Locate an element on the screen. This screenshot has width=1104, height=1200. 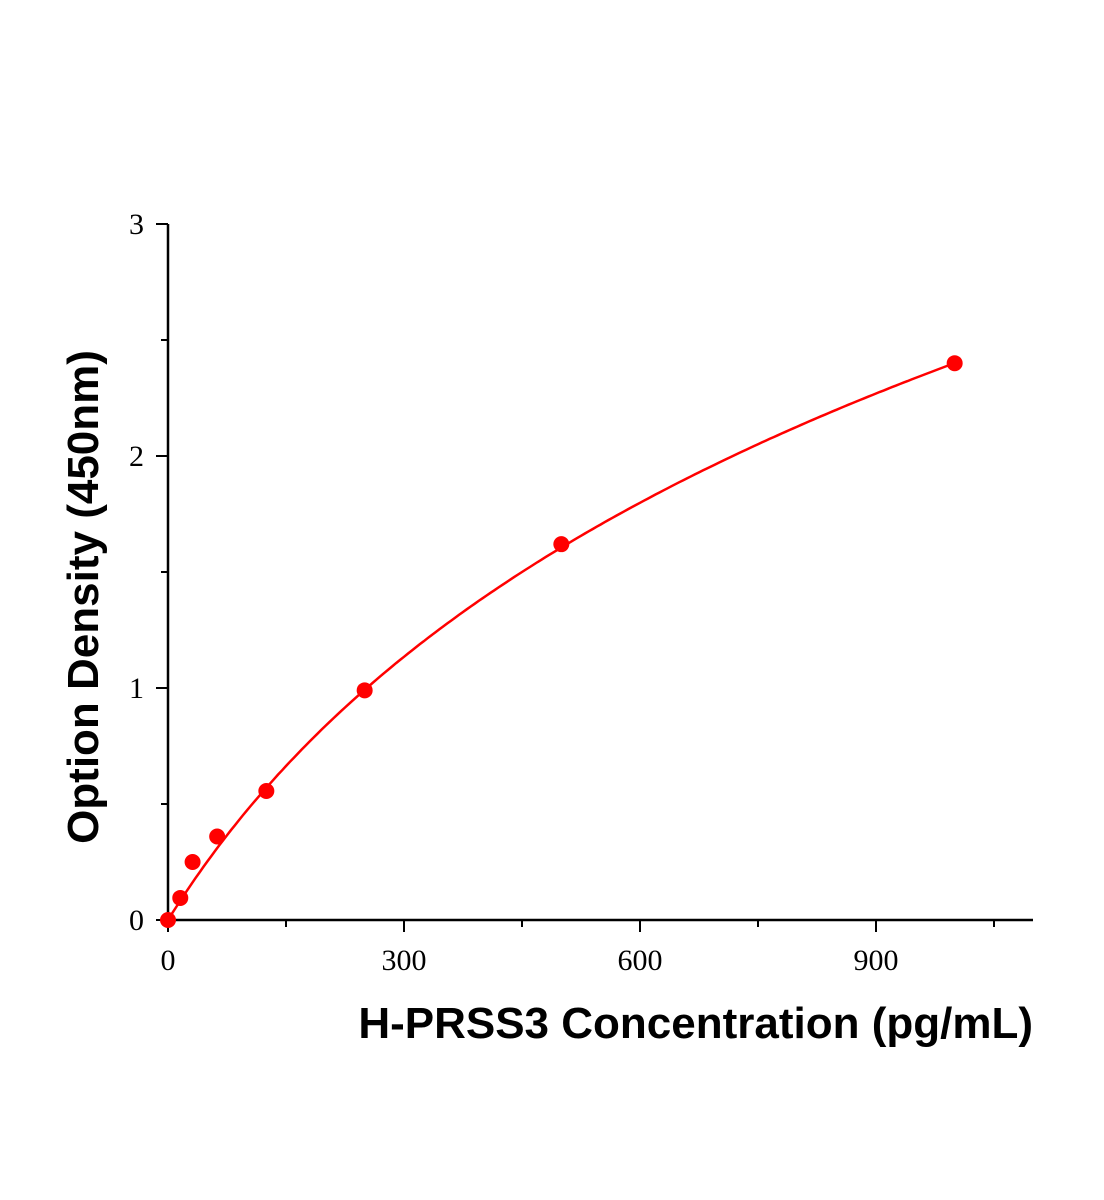
x-axis-title: H-PRSS3 Concentration (pg/mL) is located at coordinates (695, 1023).